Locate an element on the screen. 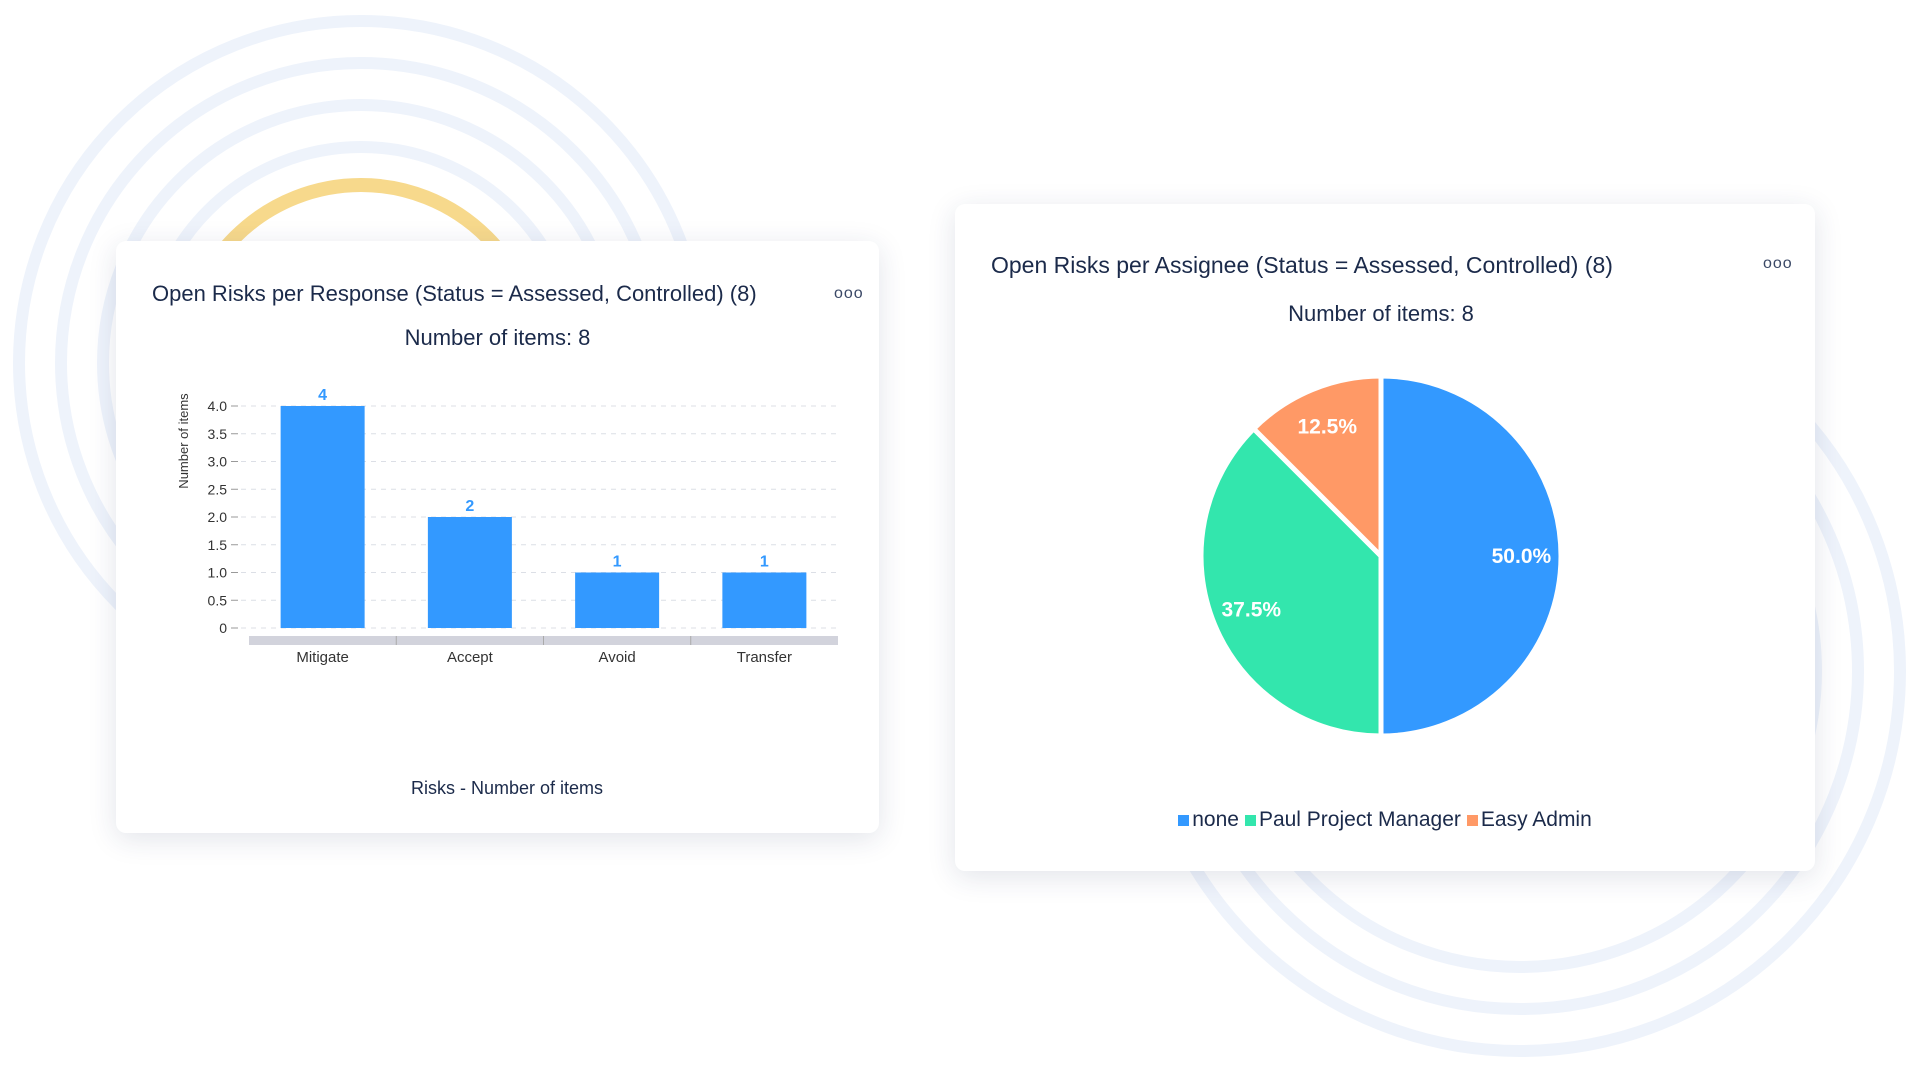 The width and height of the screenshot is (1920, 1076). legend-item: none is located at coordinates (1208, 820).